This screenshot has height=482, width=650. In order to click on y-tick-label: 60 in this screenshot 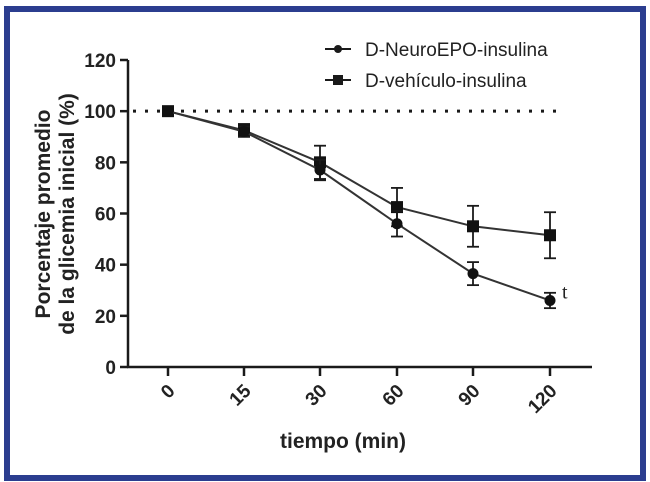, I will do `click(105, 215)`.